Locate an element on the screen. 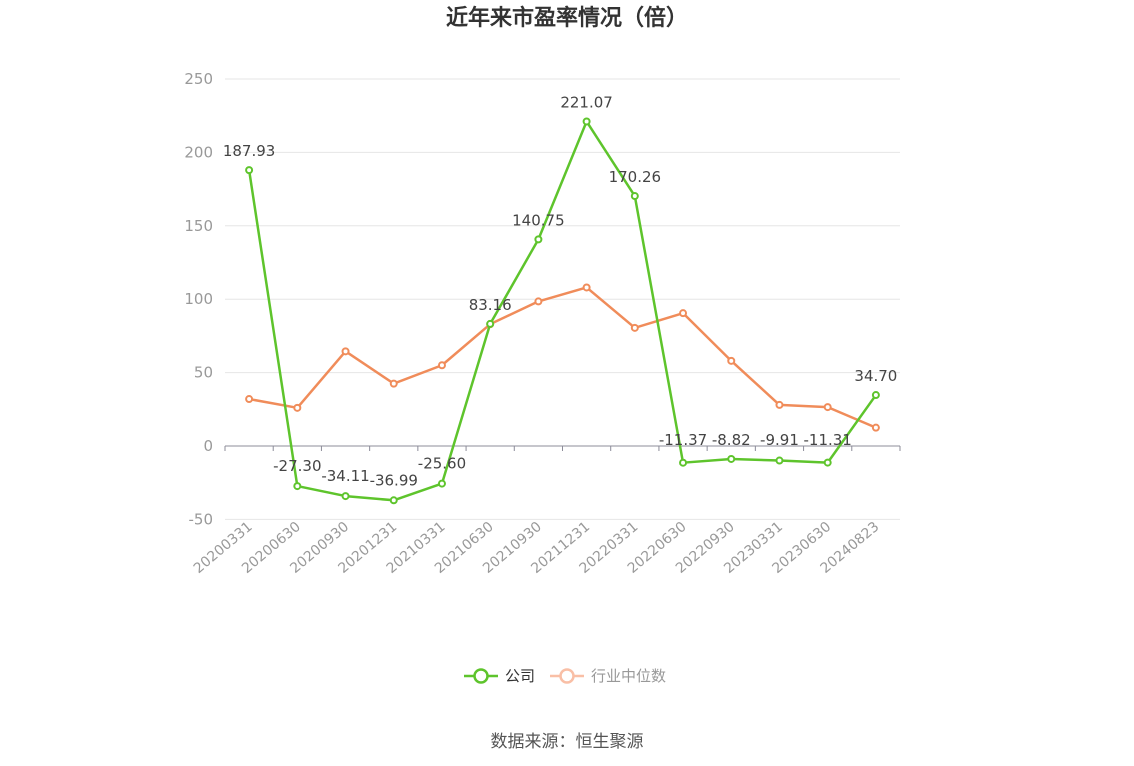  legend-item-company: 公司 is located at coordinates (499, 676).